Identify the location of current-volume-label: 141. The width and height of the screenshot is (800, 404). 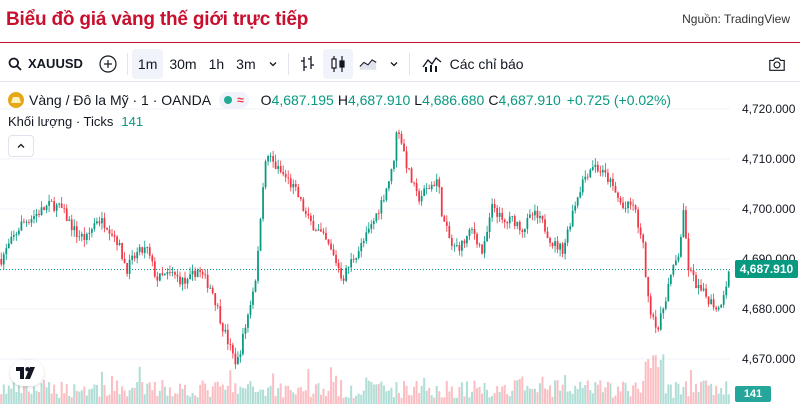
(753, 394).